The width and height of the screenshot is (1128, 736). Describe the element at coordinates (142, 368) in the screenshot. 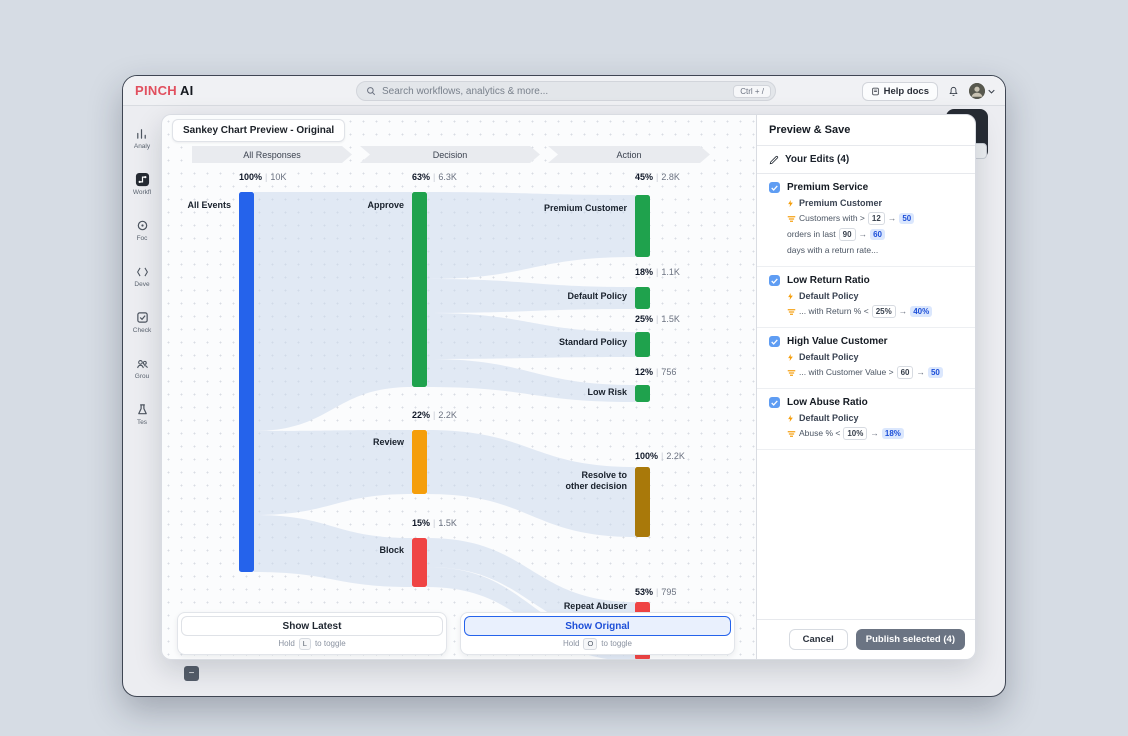

I see `sidebar-item-grou: Grou` at that location.